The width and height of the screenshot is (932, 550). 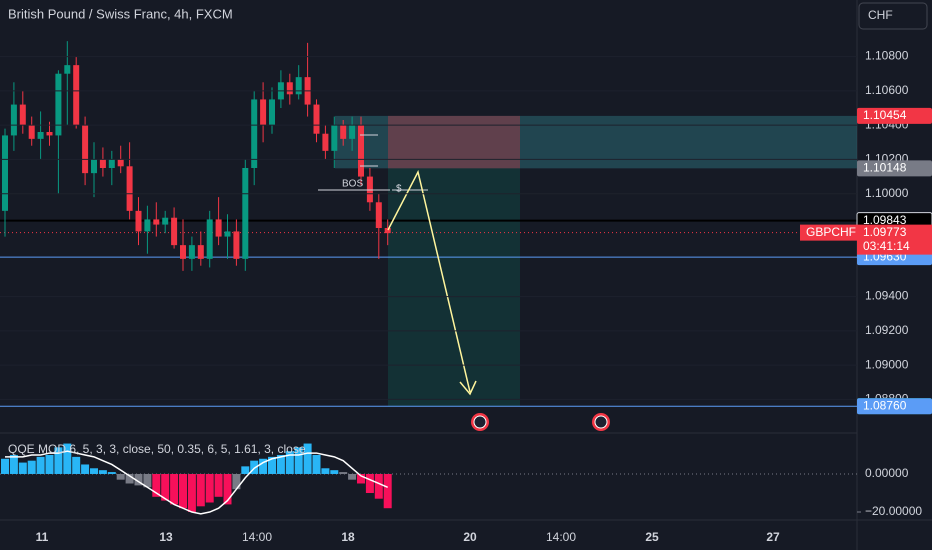 I want to click on x-tick-label: 11, so click(x=42, y=537).